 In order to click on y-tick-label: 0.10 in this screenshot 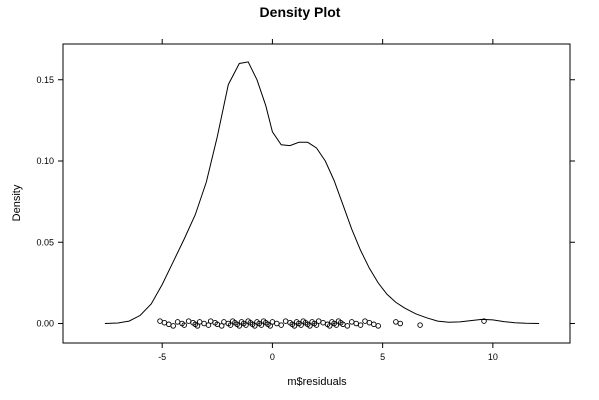, I will do `click(45, 161)`.